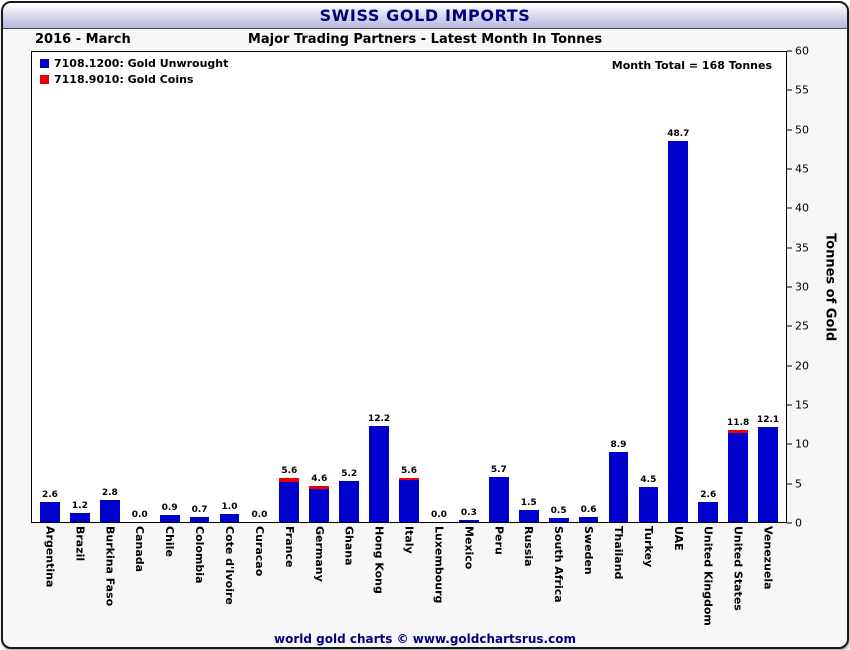  What do you see at coordinates (589, 550) in the screenshot?
I see `x-axis-label: Sweden` at bounding box center [589, 550].